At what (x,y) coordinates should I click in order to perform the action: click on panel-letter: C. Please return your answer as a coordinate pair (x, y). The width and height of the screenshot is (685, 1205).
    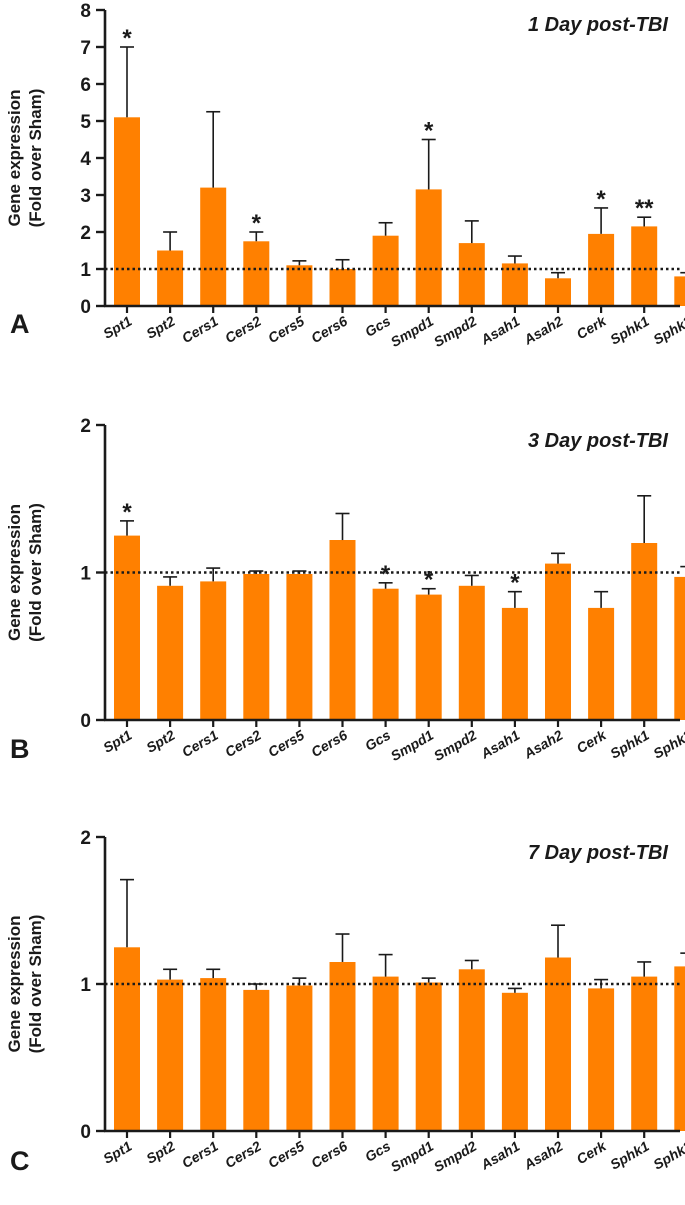
    Looking at the image, I should click on (20, 1161).